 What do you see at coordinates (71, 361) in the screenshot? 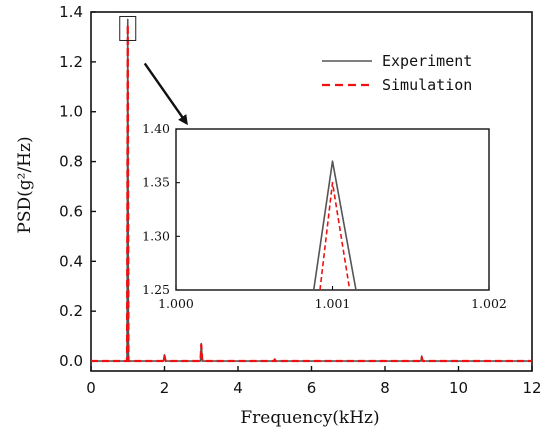
I see `y-tick-label: 0.0` at bounding box center [71, 361].